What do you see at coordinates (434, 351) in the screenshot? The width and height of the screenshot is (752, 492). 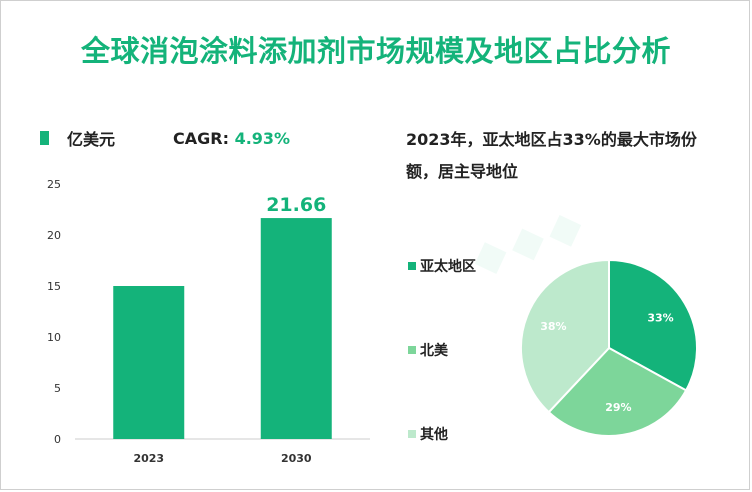 I see `pie-legend-label-na: 北美` at bounding box center [434, 351].